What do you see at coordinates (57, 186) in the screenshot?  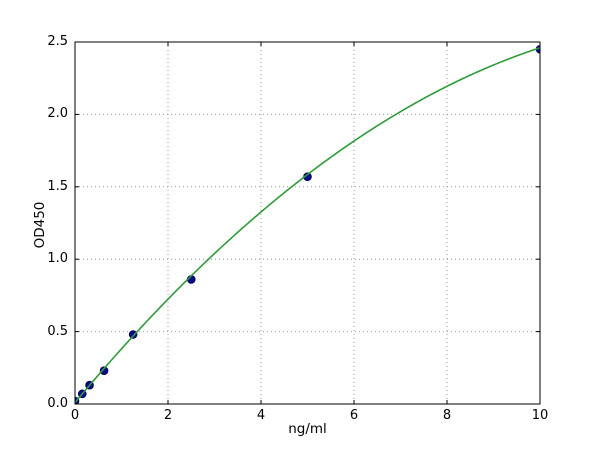 I see `y-tick-label: 1.5` at bounding box center [57, 186].